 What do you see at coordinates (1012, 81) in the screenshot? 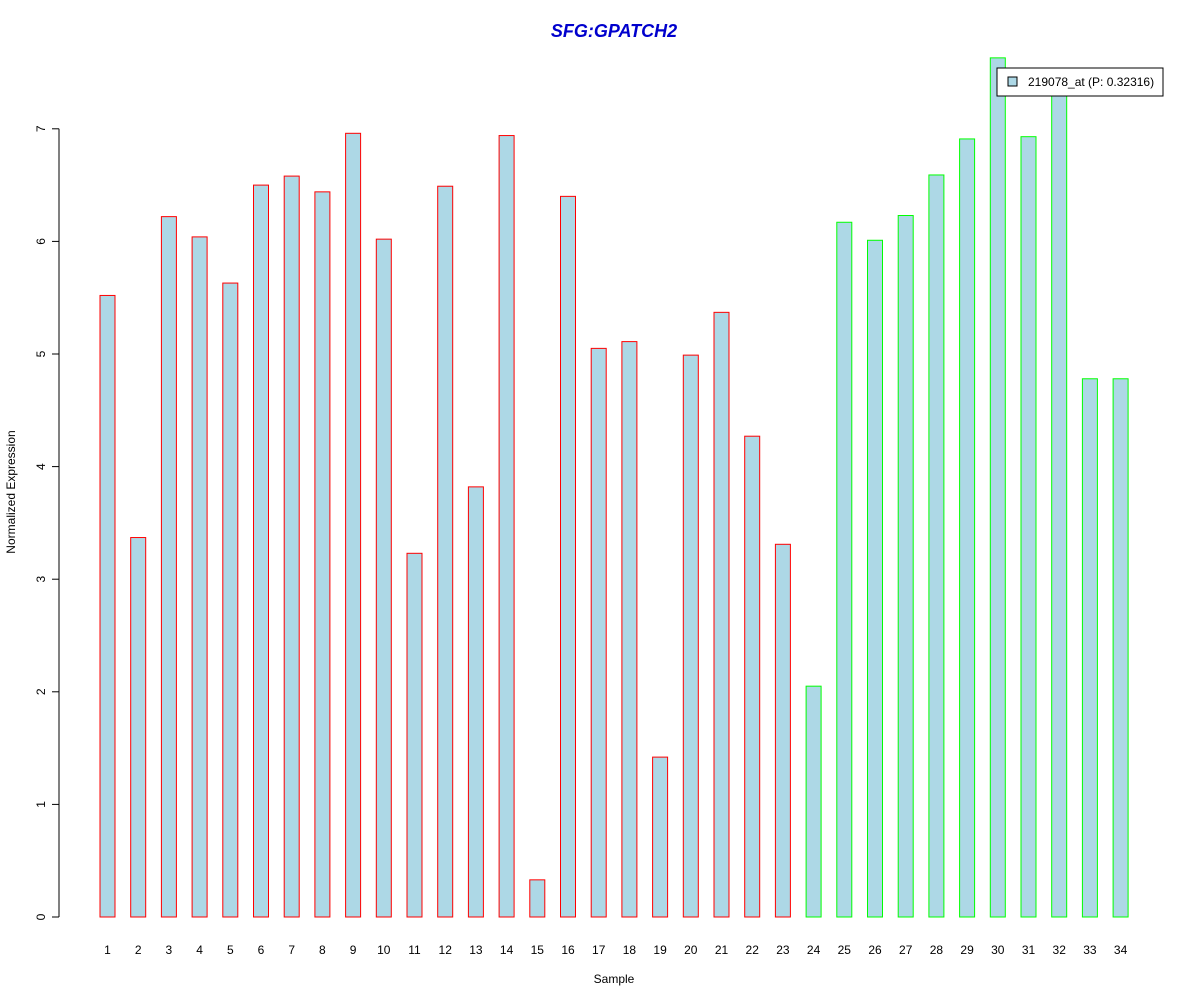
I see `legend-swatch` at bounding box center [1012, 81].